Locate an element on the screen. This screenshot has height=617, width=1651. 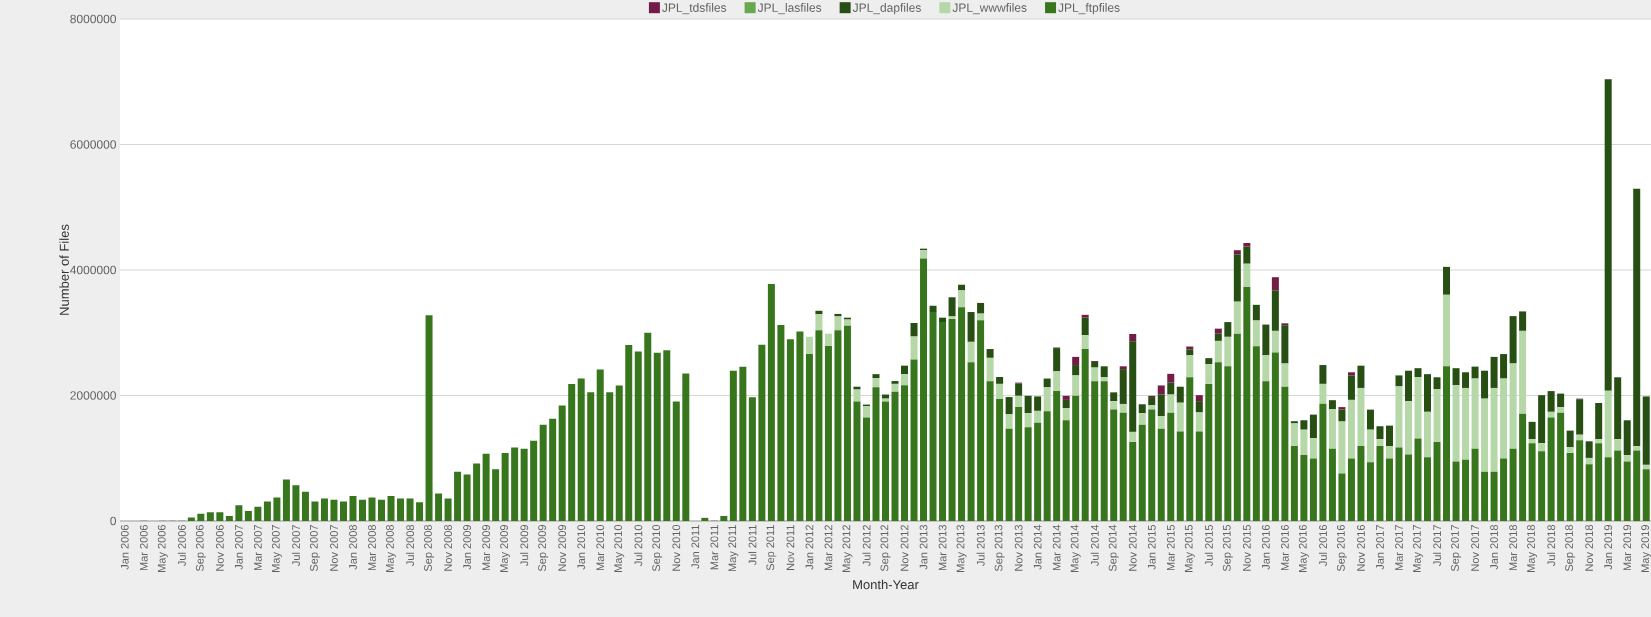
y-tick-label: 2000000 is located at coordinates (93, 395).